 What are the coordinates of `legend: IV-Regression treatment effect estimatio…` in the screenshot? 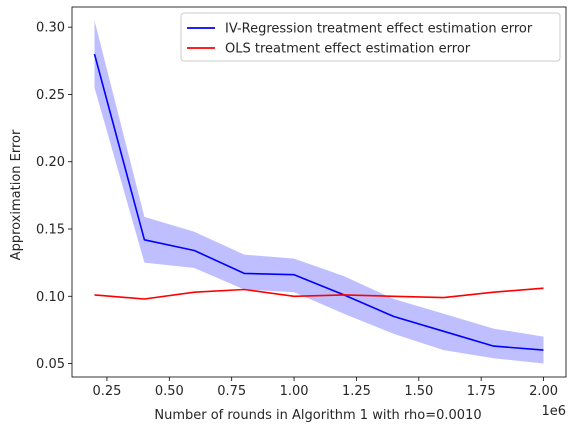 It's located at (370, 37).